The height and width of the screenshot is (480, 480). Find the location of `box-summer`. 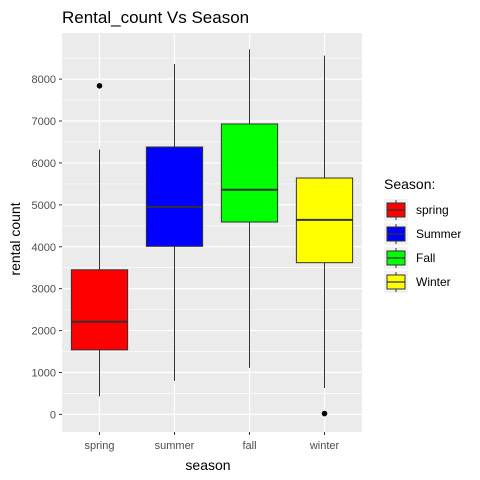

box-summer is located at coordinates (174, 222).